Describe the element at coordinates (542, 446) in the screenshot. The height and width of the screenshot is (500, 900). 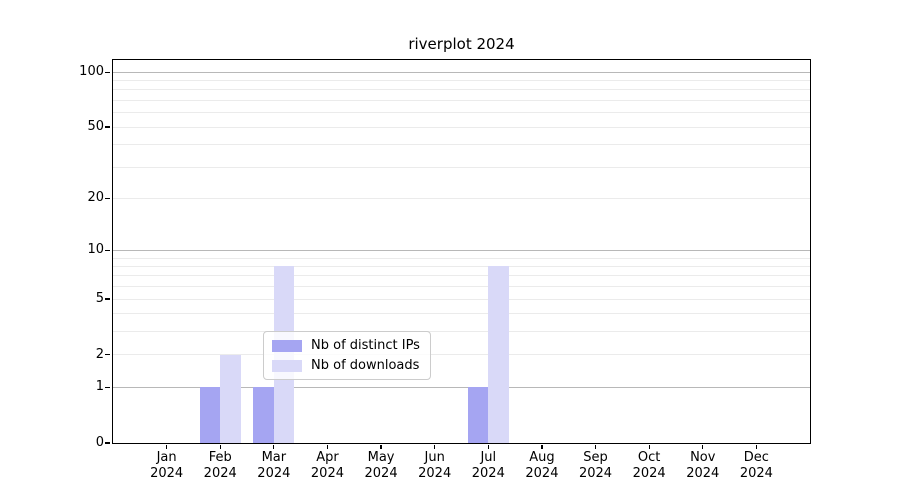
I see `x-tick-mark-aug` at that location.